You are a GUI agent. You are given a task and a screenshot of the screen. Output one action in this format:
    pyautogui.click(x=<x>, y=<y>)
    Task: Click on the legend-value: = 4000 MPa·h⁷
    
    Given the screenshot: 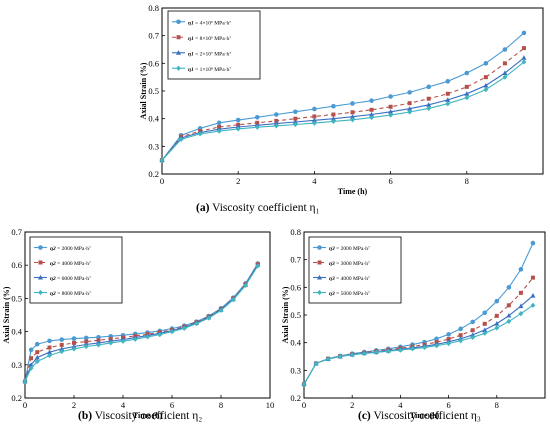 What is the action you would take?
    pyautogui.click(x=352, y=279)
    